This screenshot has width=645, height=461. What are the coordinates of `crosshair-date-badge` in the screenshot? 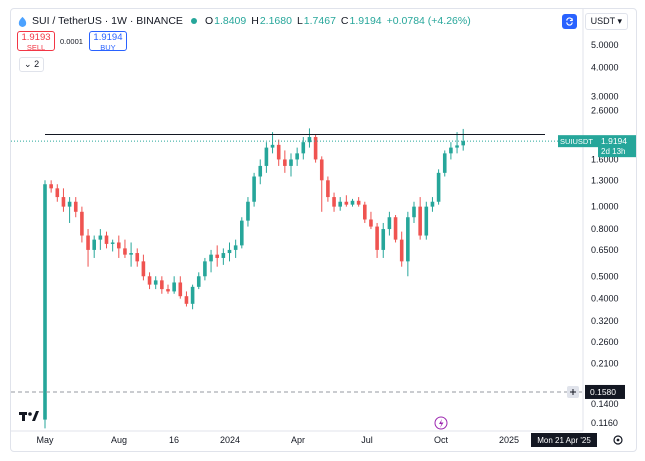 It's located at (564, 440).